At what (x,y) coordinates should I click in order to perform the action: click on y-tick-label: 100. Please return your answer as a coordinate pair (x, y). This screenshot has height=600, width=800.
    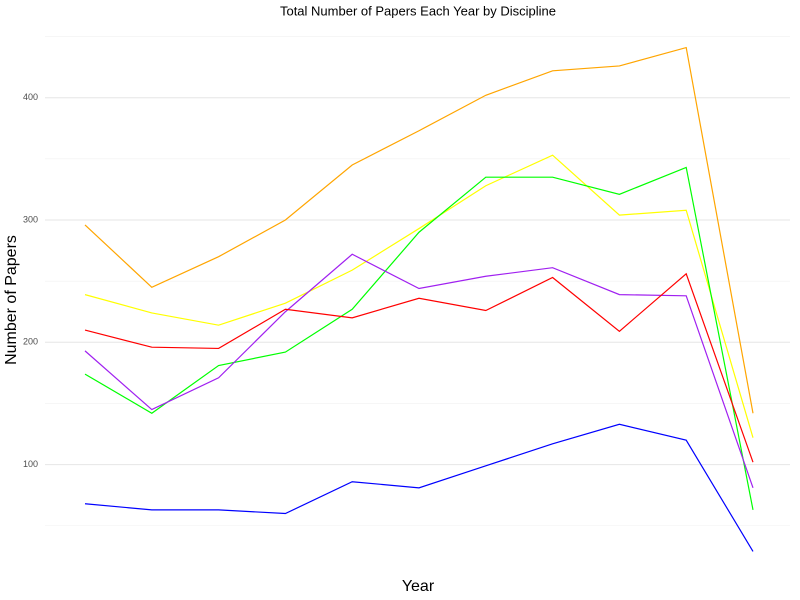
    Looking at the image, I should click on (30, 464).